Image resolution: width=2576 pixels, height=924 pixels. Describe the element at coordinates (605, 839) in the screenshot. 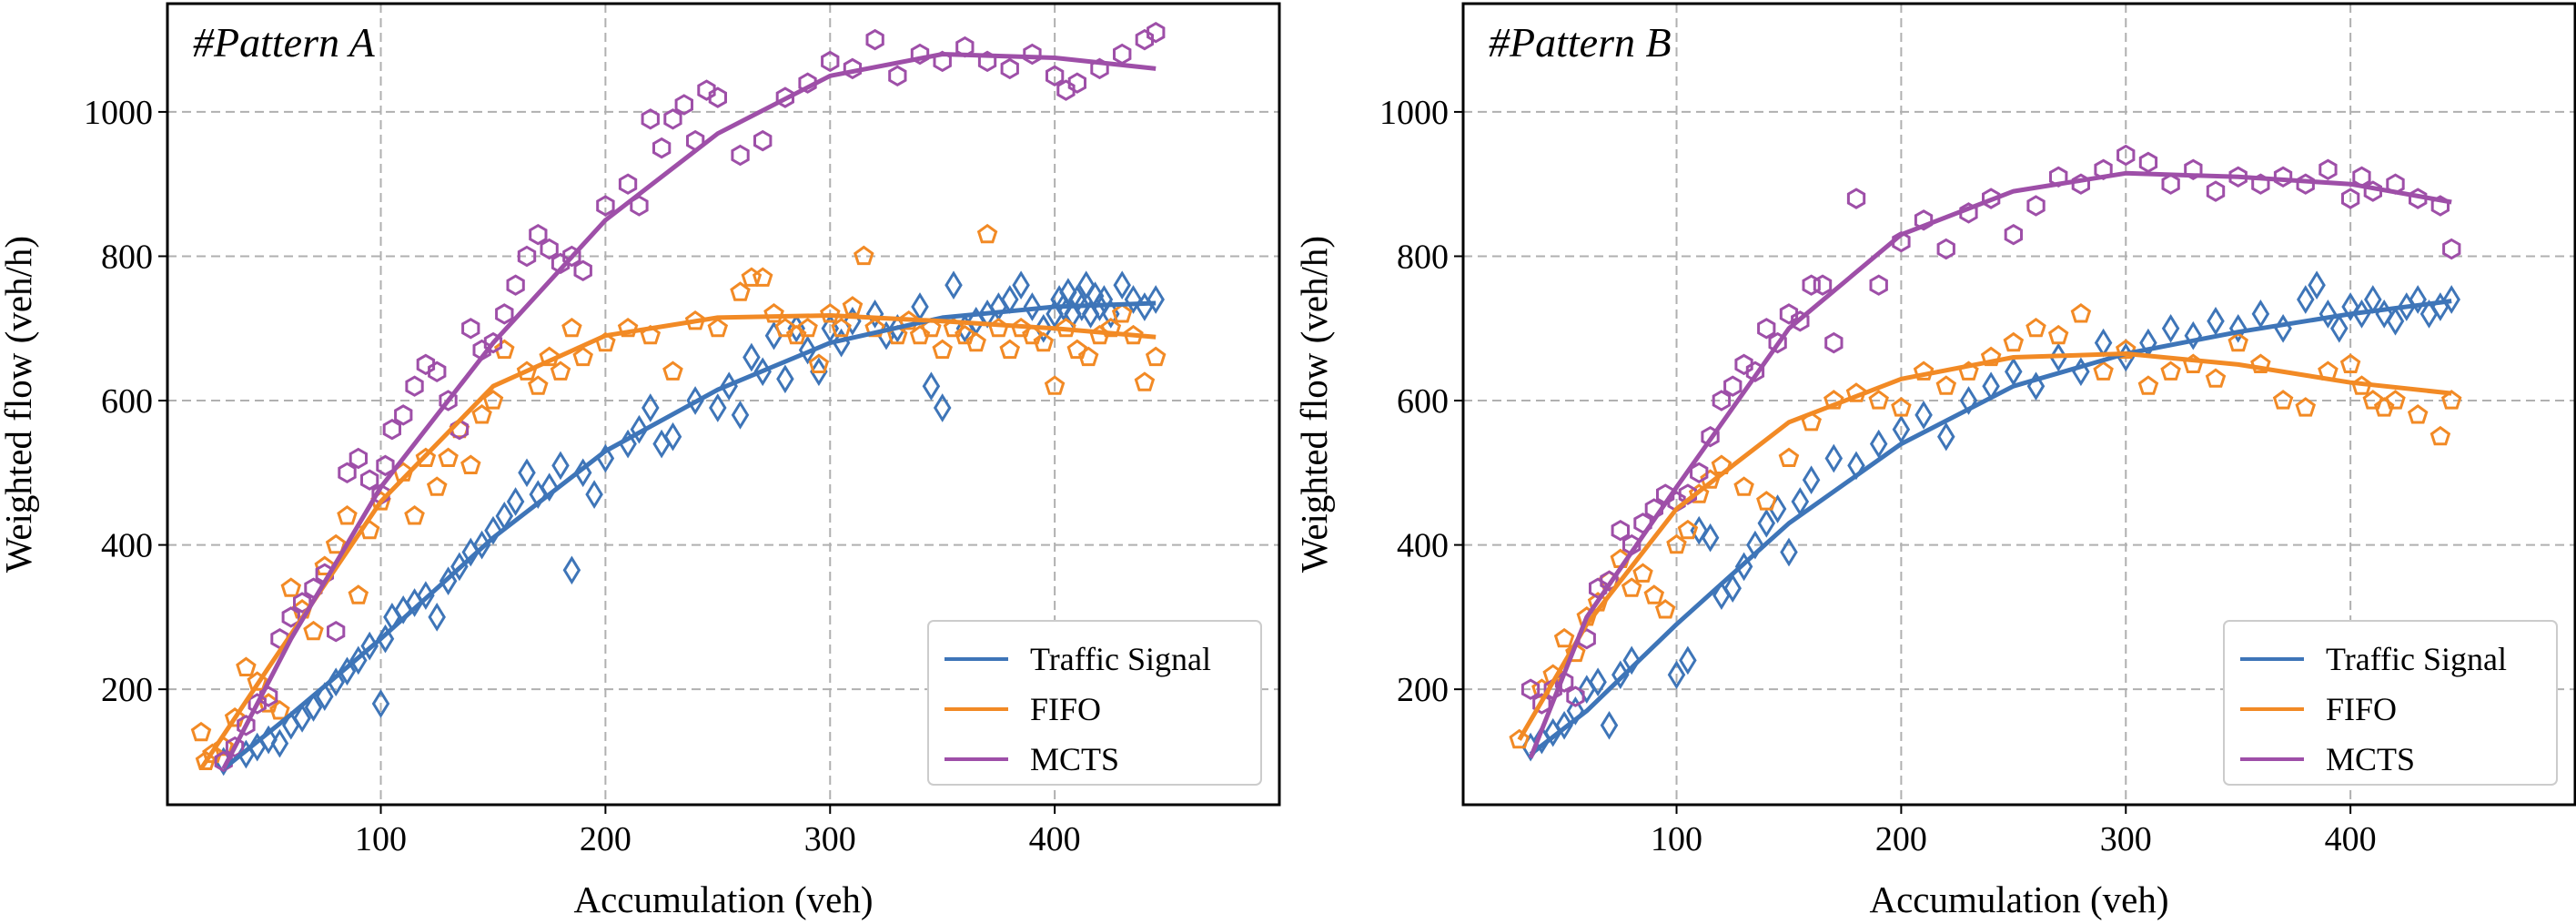

I see `x-tick-label: 200` at that location.